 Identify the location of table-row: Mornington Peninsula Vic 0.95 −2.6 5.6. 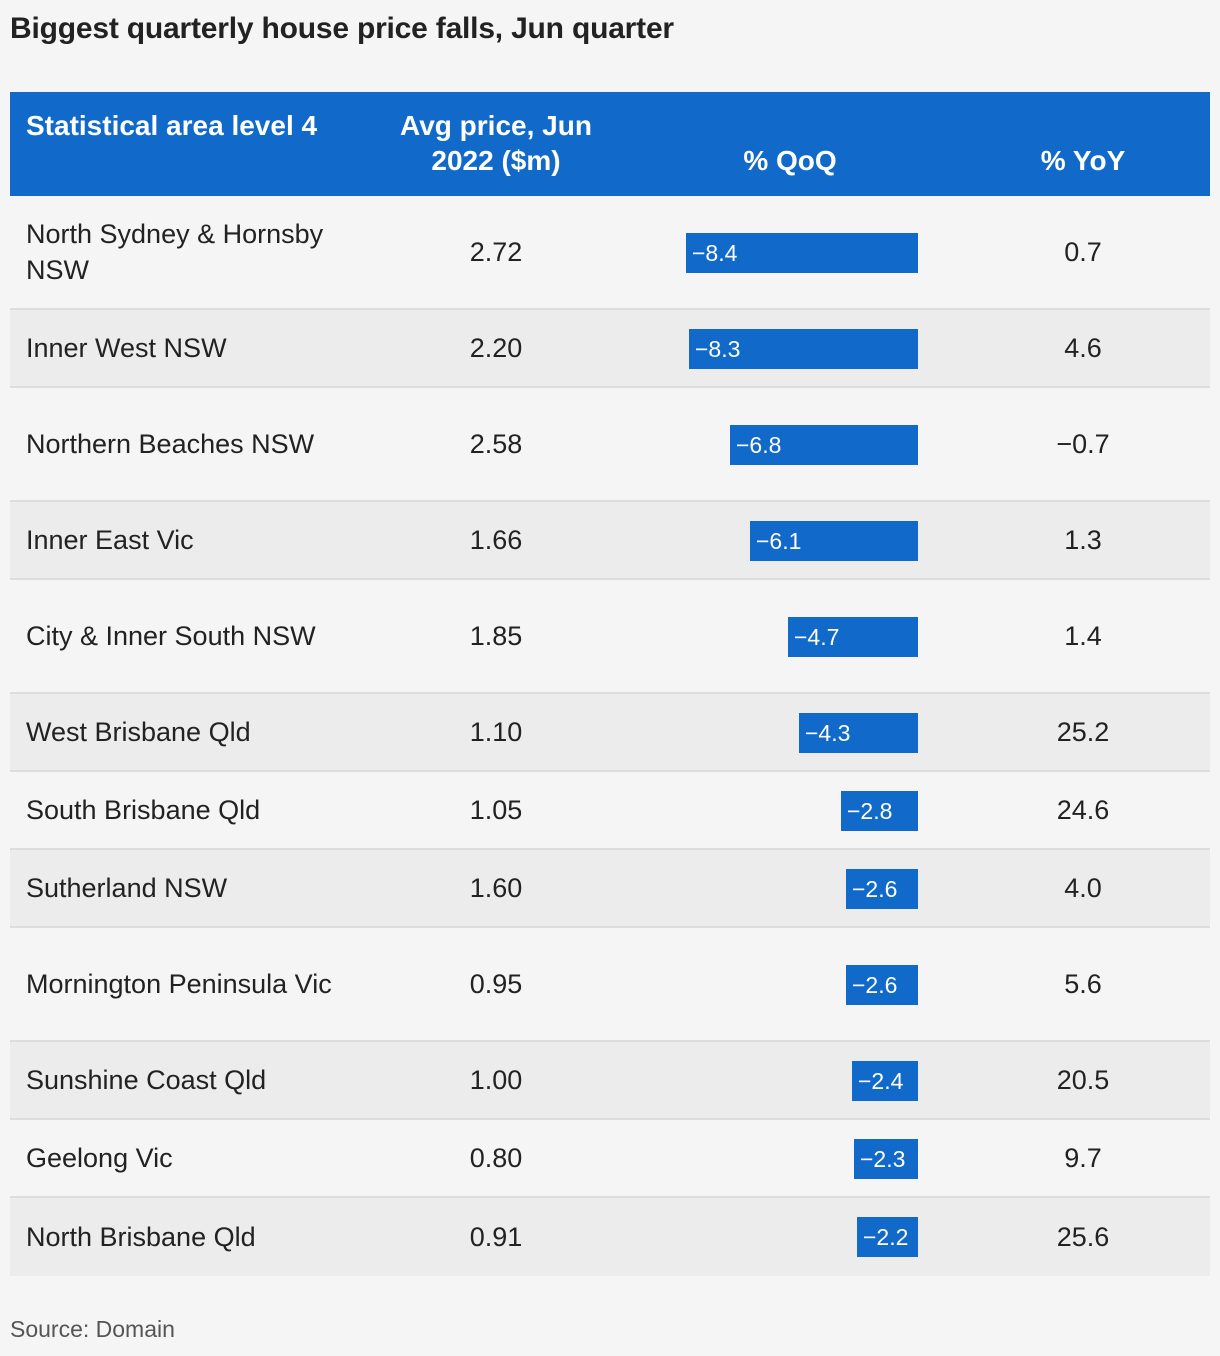
(610, 985).